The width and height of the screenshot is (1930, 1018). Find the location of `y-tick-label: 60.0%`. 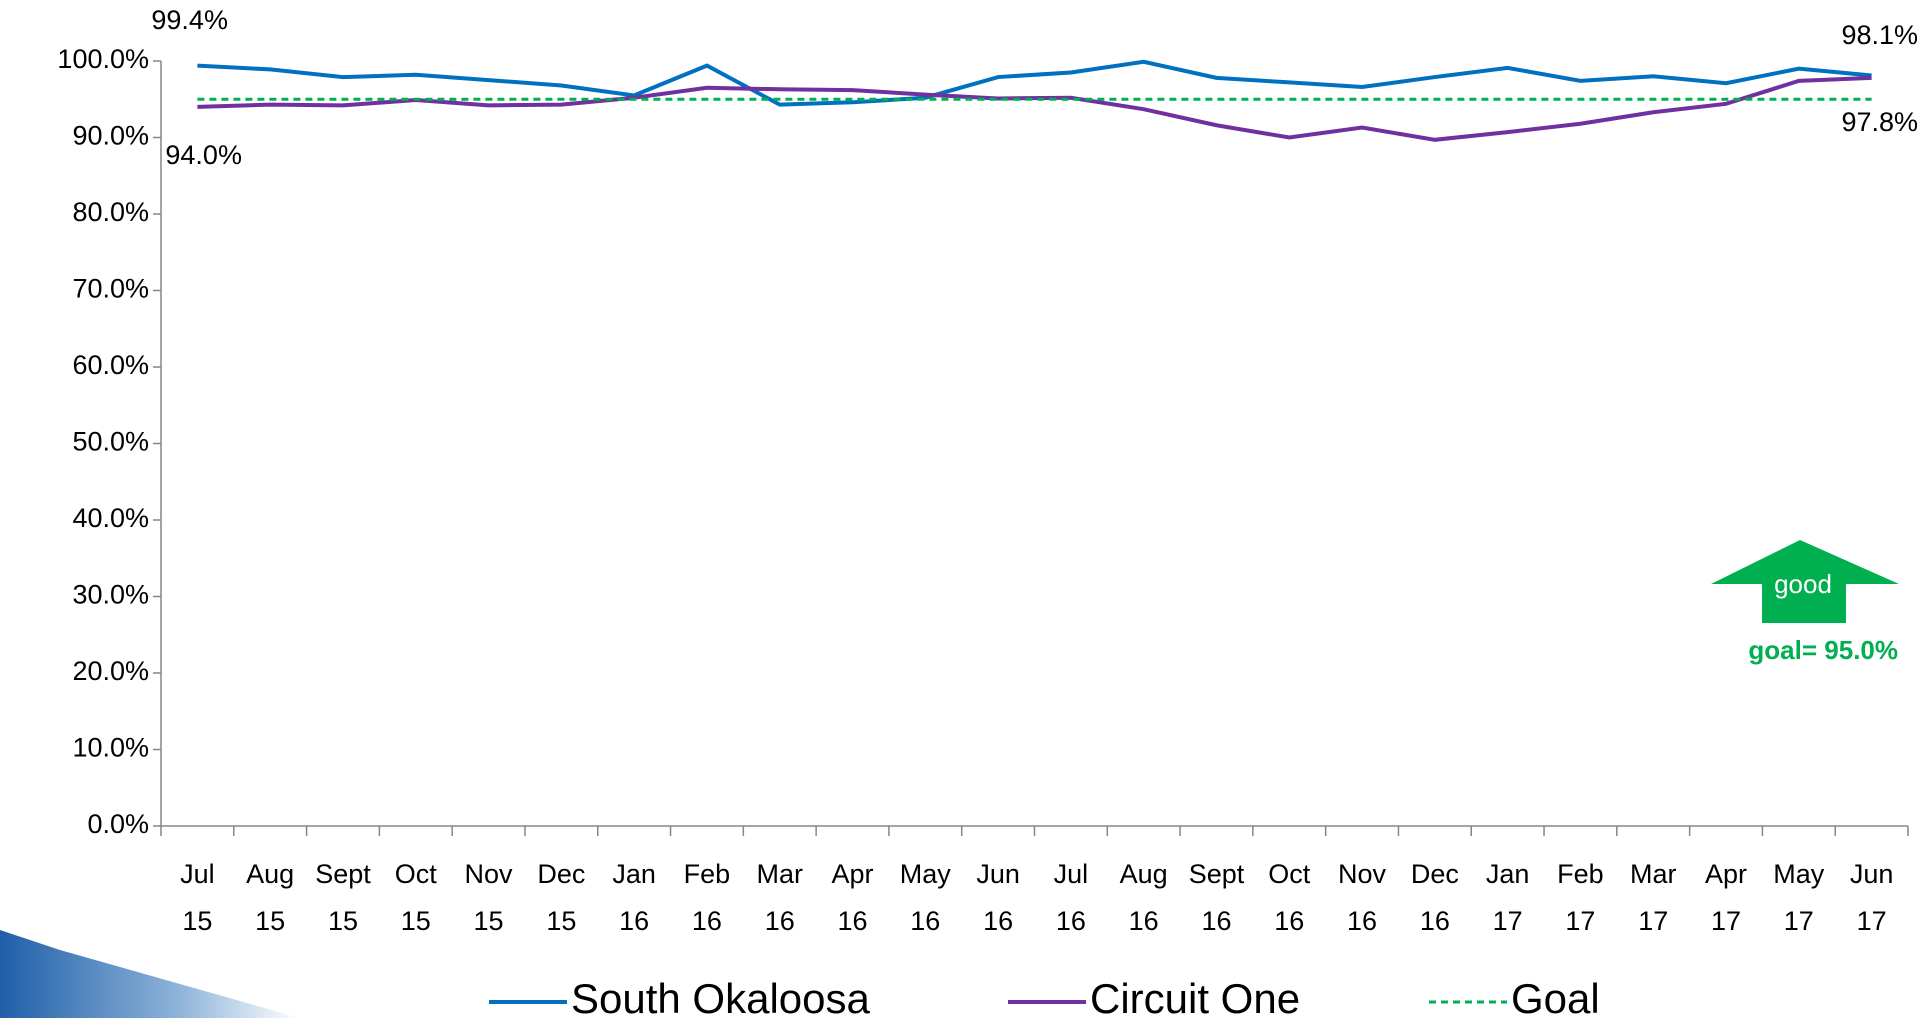

y-tick-label: 60.0% is located at coordinates (110, 365).